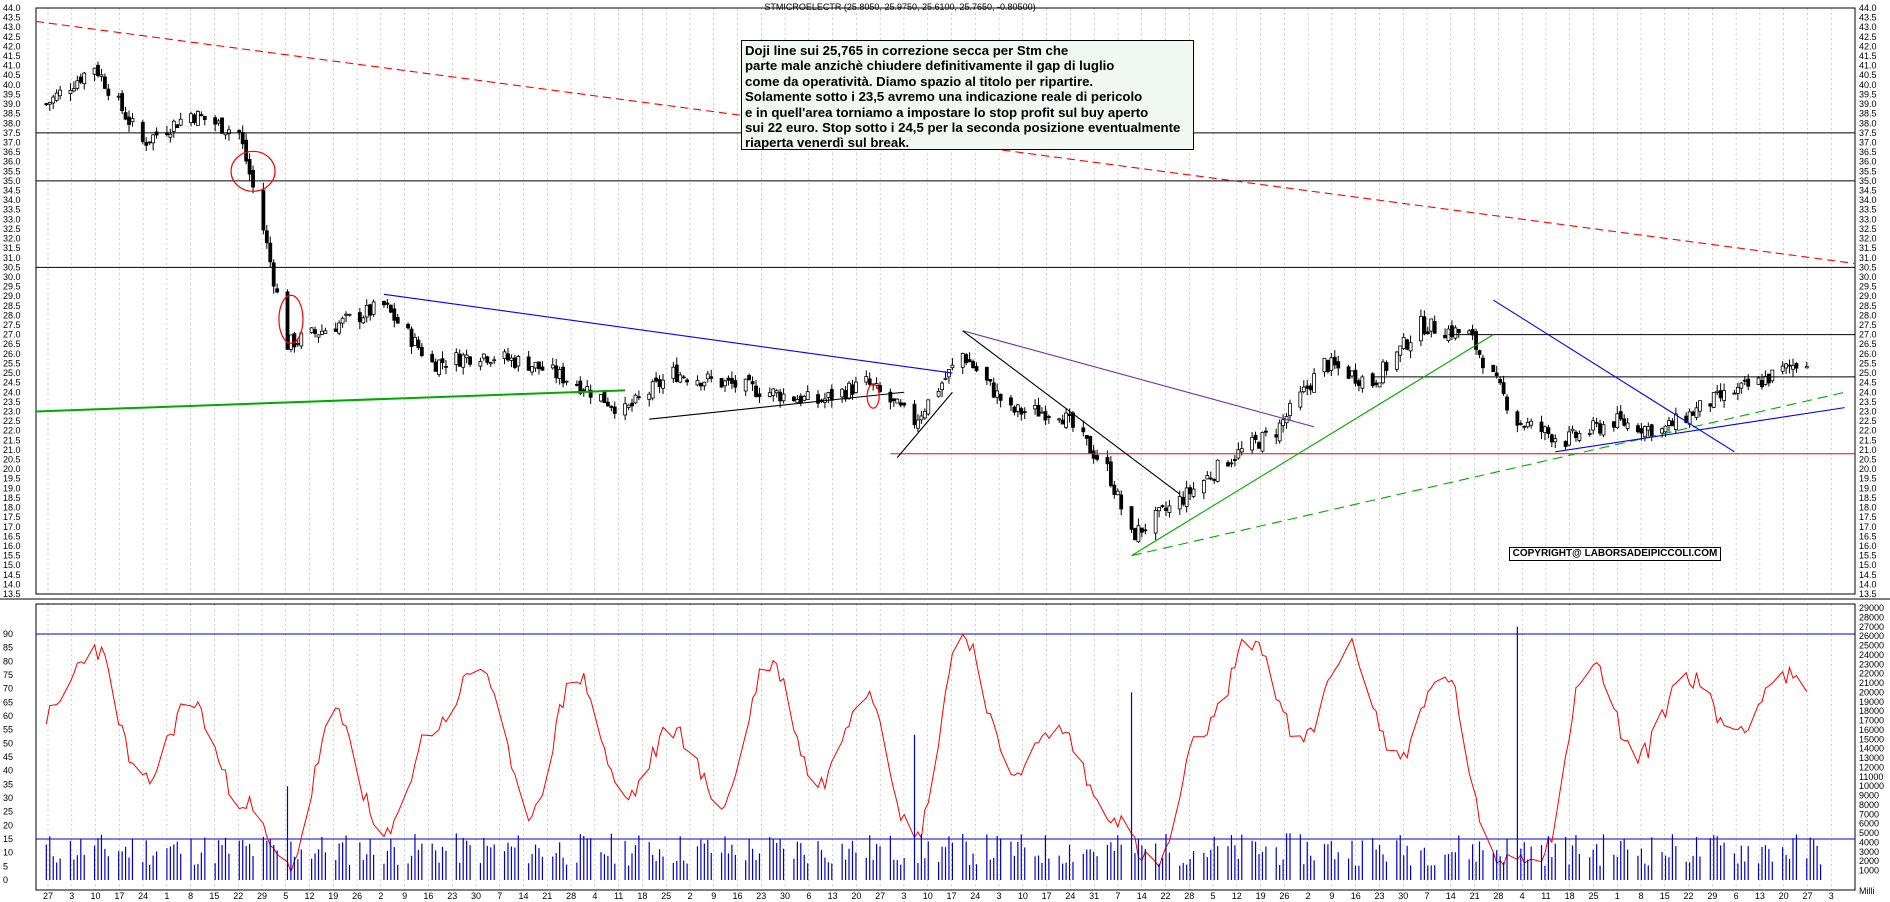  I want to click on price-tick-left: 18.5, so click(12, 498).